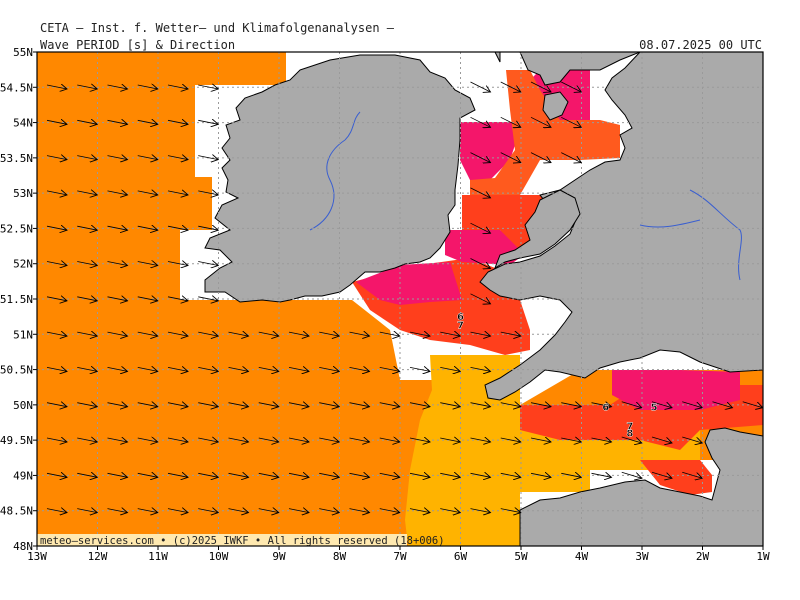  What do you see at coordinates (460, 317) in the screenshot?
I see `contour-label: 6` at bounding box center [460, 317].